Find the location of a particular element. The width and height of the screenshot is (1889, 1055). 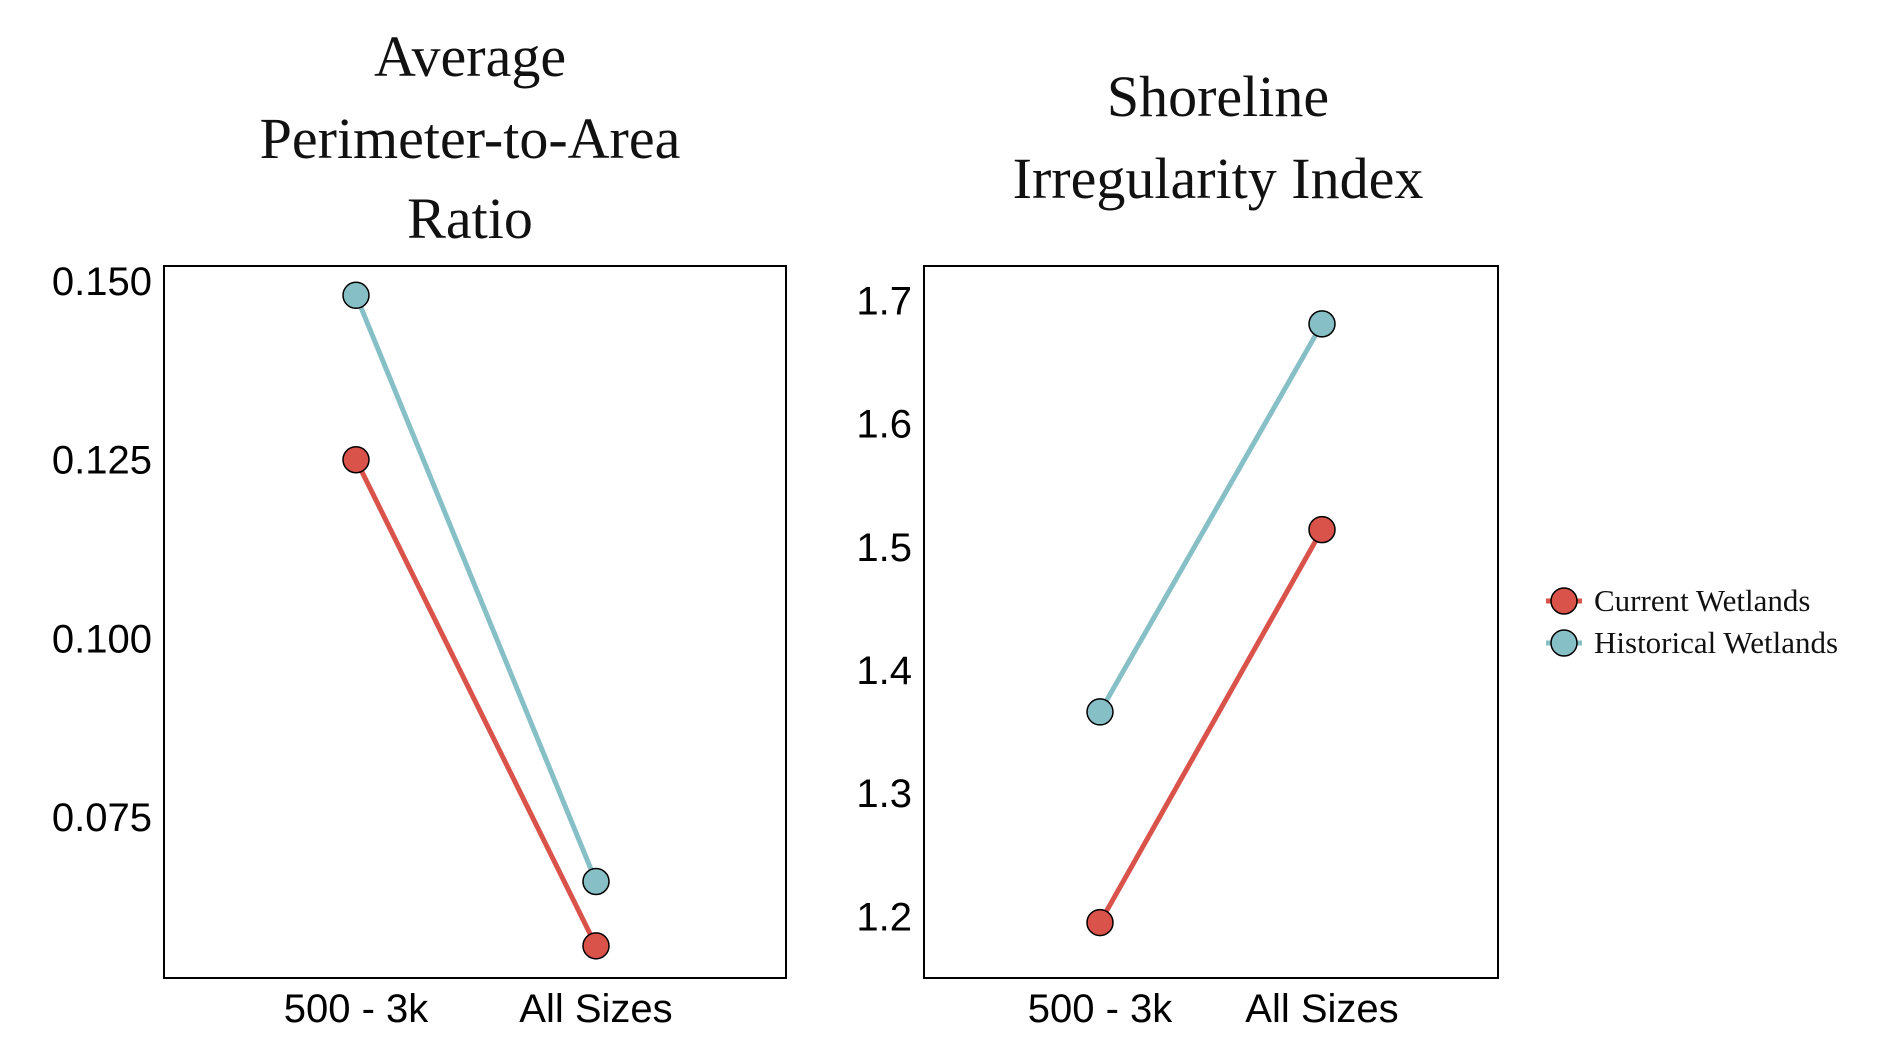

legend-marker-current is located at coordinates (1564, 601).